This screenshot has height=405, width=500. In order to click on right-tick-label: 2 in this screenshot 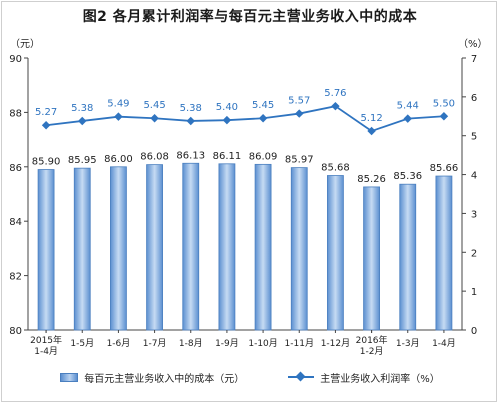, I will do `click(474, 253)`.